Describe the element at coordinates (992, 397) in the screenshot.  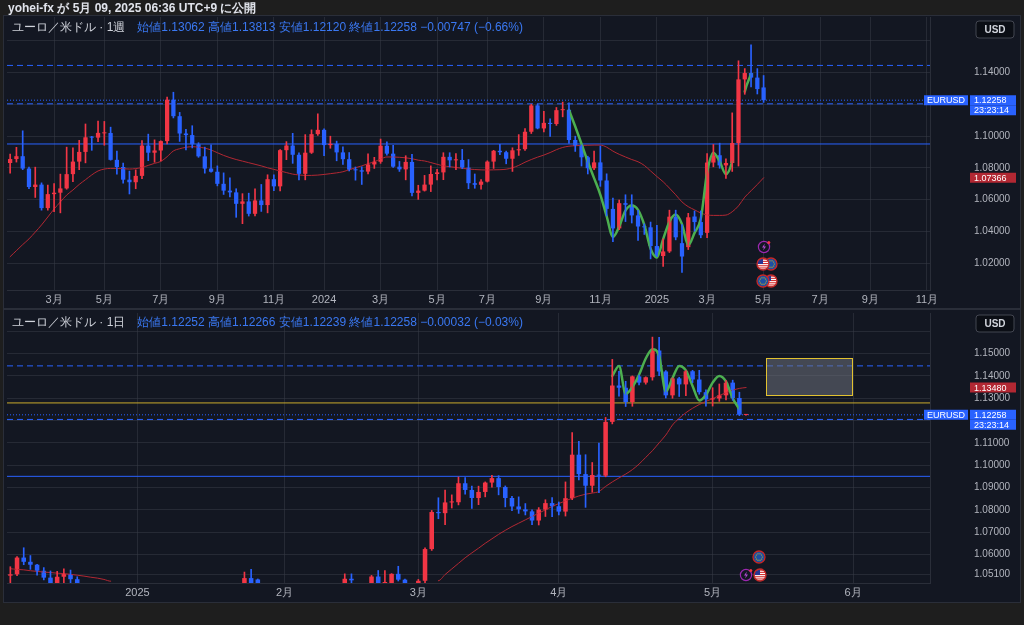
I see `y-tick-label: 1.13000` at that location.